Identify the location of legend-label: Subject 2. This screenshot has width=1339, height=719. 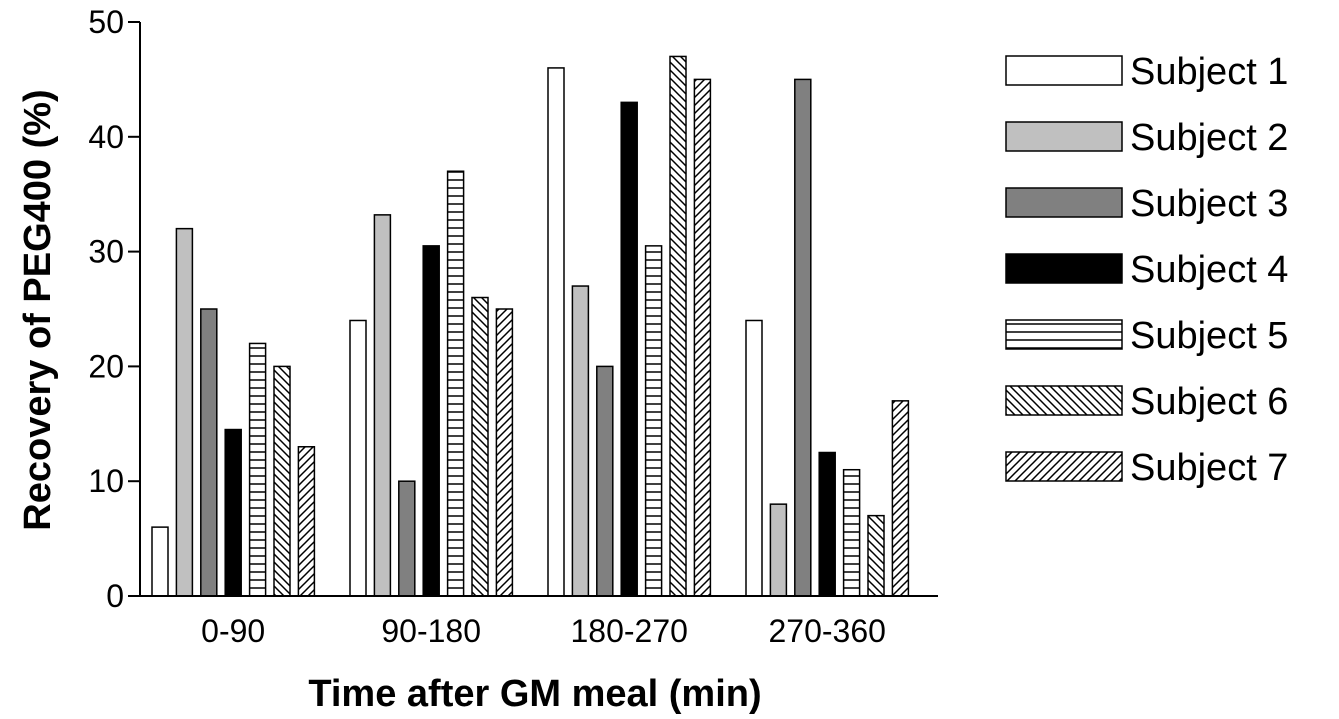
(1209, 138).